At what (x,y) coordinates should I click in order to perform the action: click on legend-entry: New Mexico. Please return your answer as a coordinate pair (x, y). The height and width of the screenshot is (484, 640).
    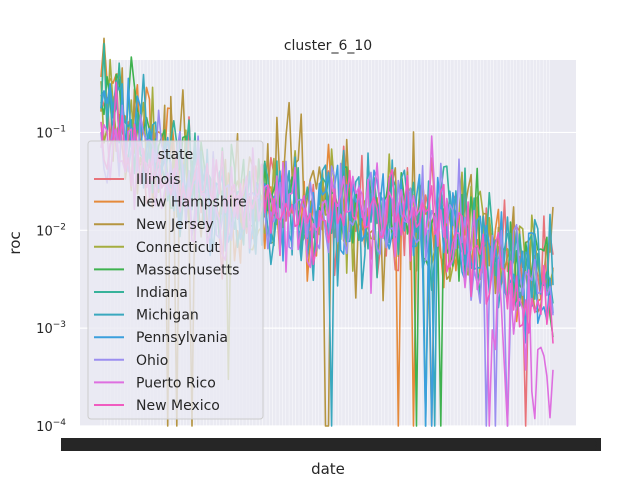
    Looking at the image, I should click on (178, 406).